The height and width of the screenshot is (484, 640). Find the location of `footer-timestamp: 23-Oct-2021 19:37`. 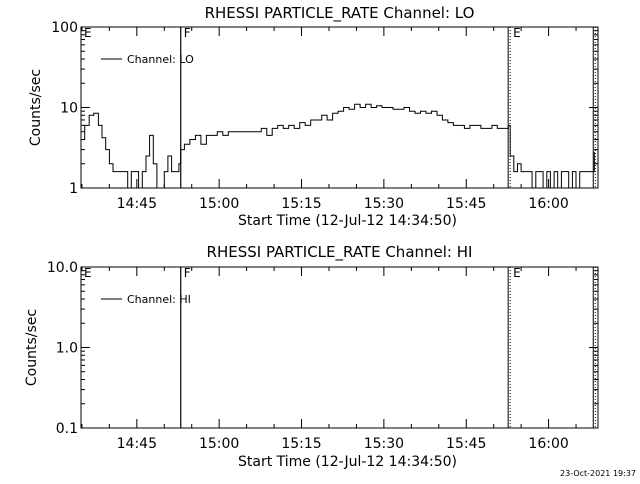

footer-timestamp: 23-Oct-2021 19:37 is located at coordinates (598, 473).